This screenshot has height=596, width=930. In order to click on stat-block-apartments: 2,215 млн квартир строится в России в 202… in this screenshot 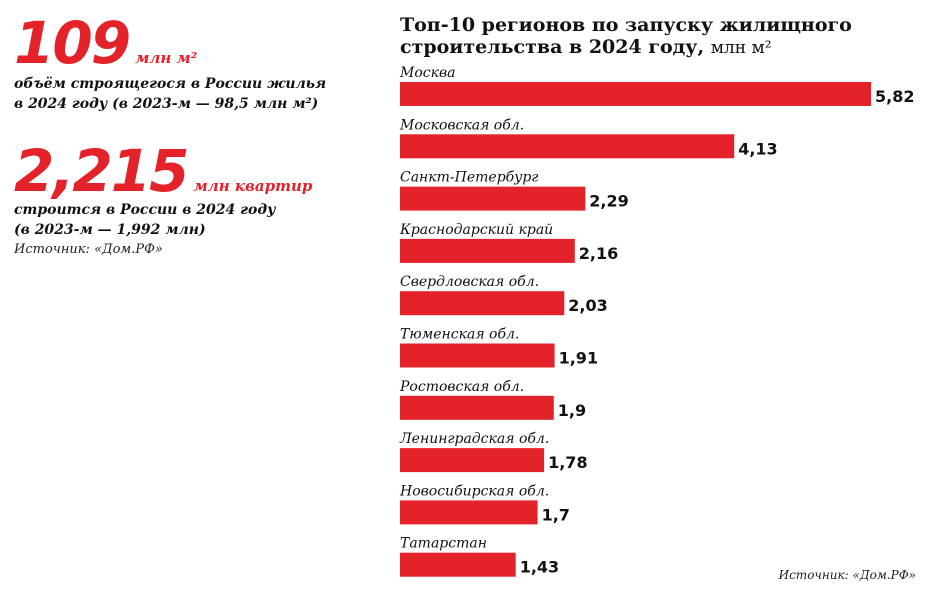, I will do `click(163, 199)`.